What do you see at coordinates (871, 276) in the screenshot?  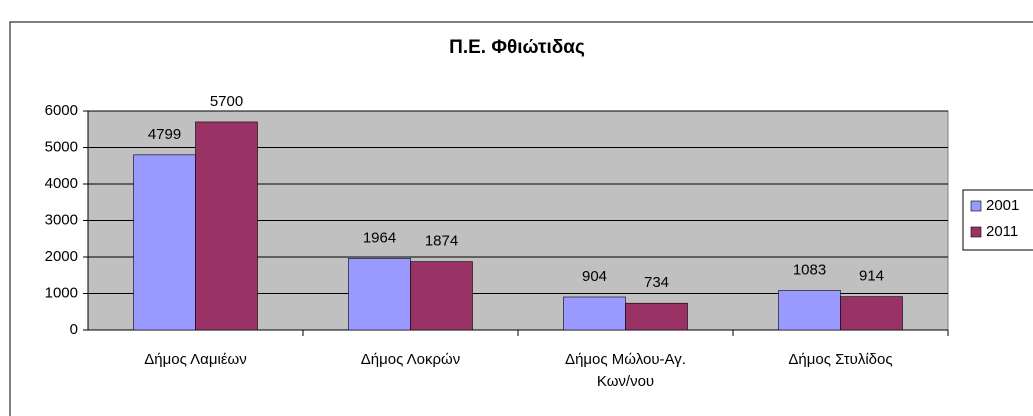 I see `data-label: 914` at bounding box center [871, 276].